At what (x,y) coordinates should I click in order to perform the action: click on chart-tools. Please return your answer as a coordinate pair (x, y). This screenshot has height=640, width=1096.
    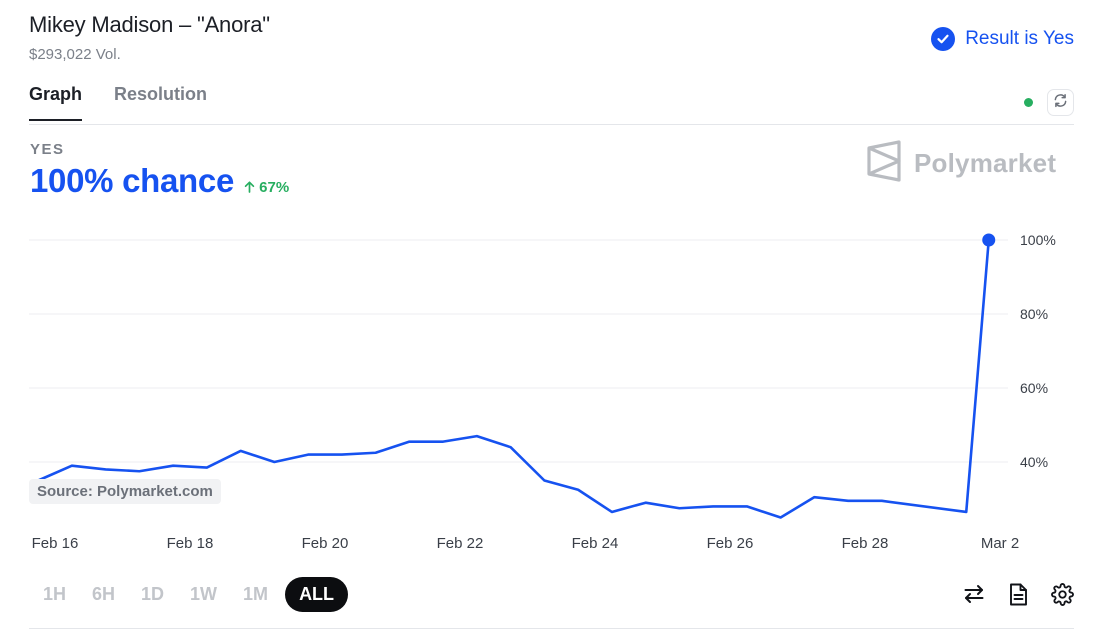
    Looking at the image, I should click on (1018, 594).